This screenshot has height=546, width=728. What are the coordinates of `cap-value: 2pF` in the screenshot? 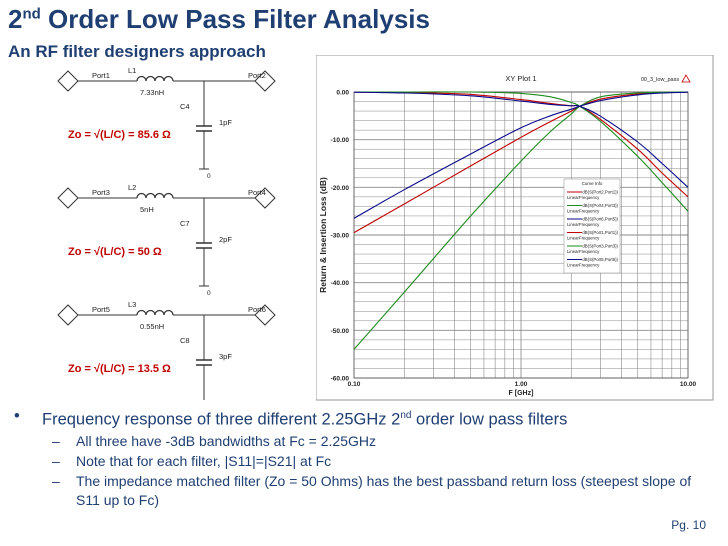 It's located at (225, 239).